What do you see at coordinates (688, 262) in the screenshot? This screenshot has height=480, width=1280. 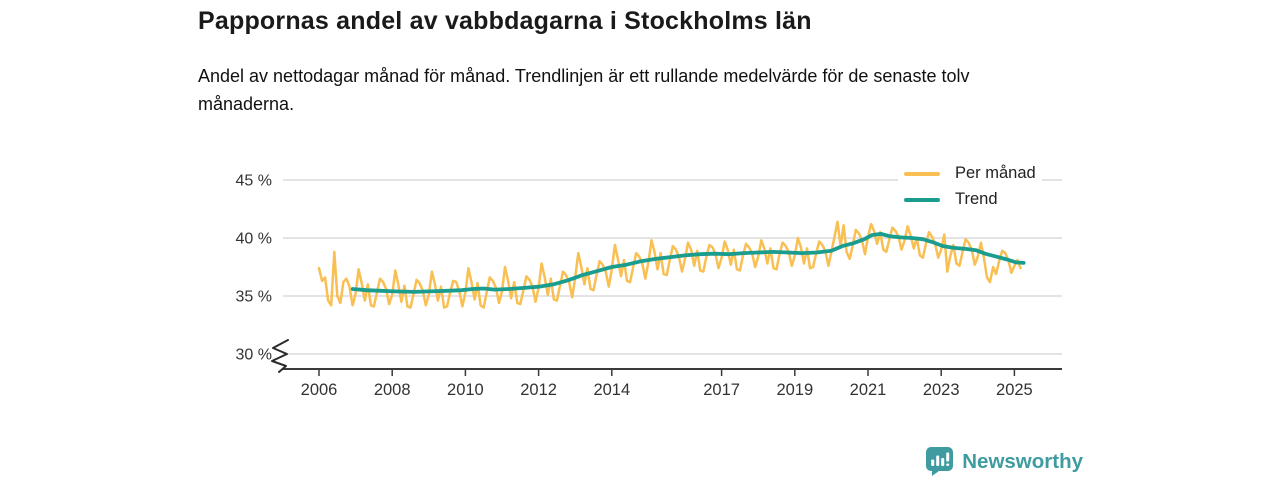 I see `series-trend` at bounding box center [688, 262].